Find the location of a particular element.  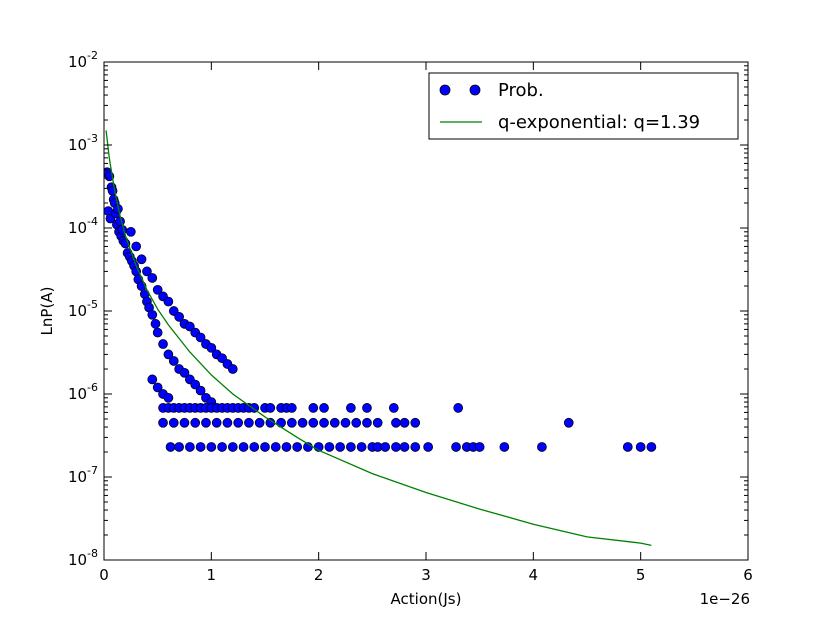

x-tick-label: 0 is located at coordinates (104, 575).